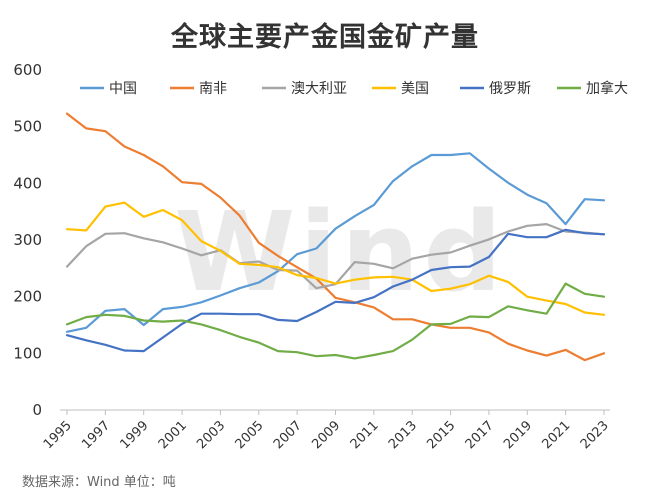 This screenshot has height=504, width=650. Describe the element at coordinates (354, 88) in the screenshot. I see `legend: 中国 南非 澳大利亚 美国 俄罗斯 加拿大` at that location.